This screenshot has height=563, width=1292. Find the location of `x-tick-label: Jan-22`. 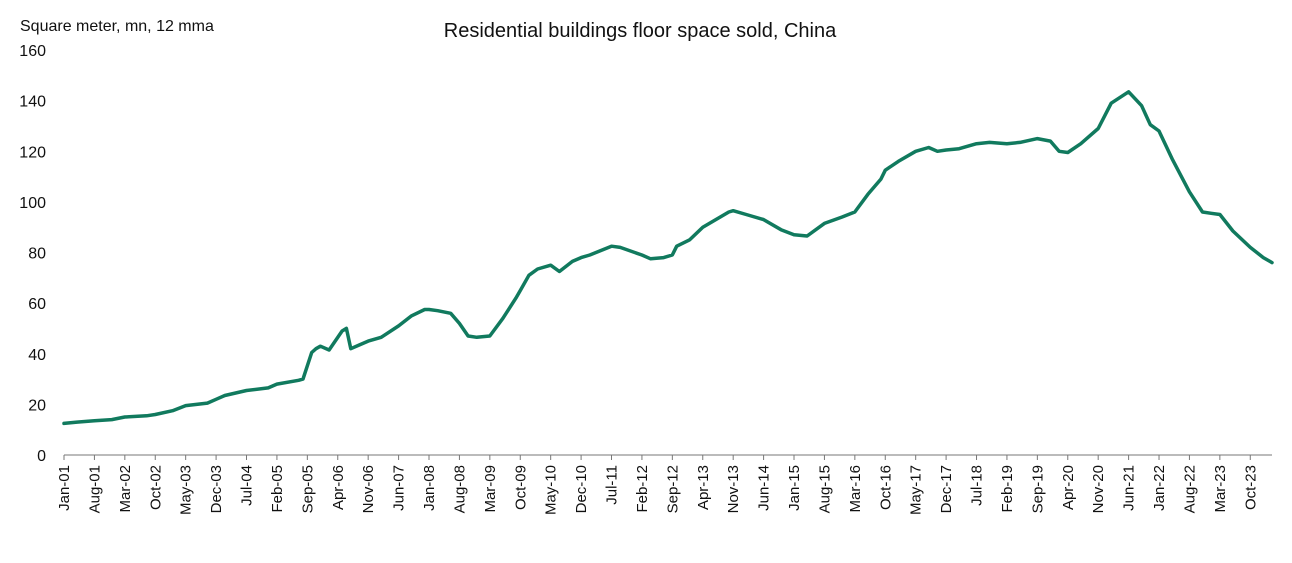

x-tick-label: Jan-22 is located at coordinates (1159, 488).